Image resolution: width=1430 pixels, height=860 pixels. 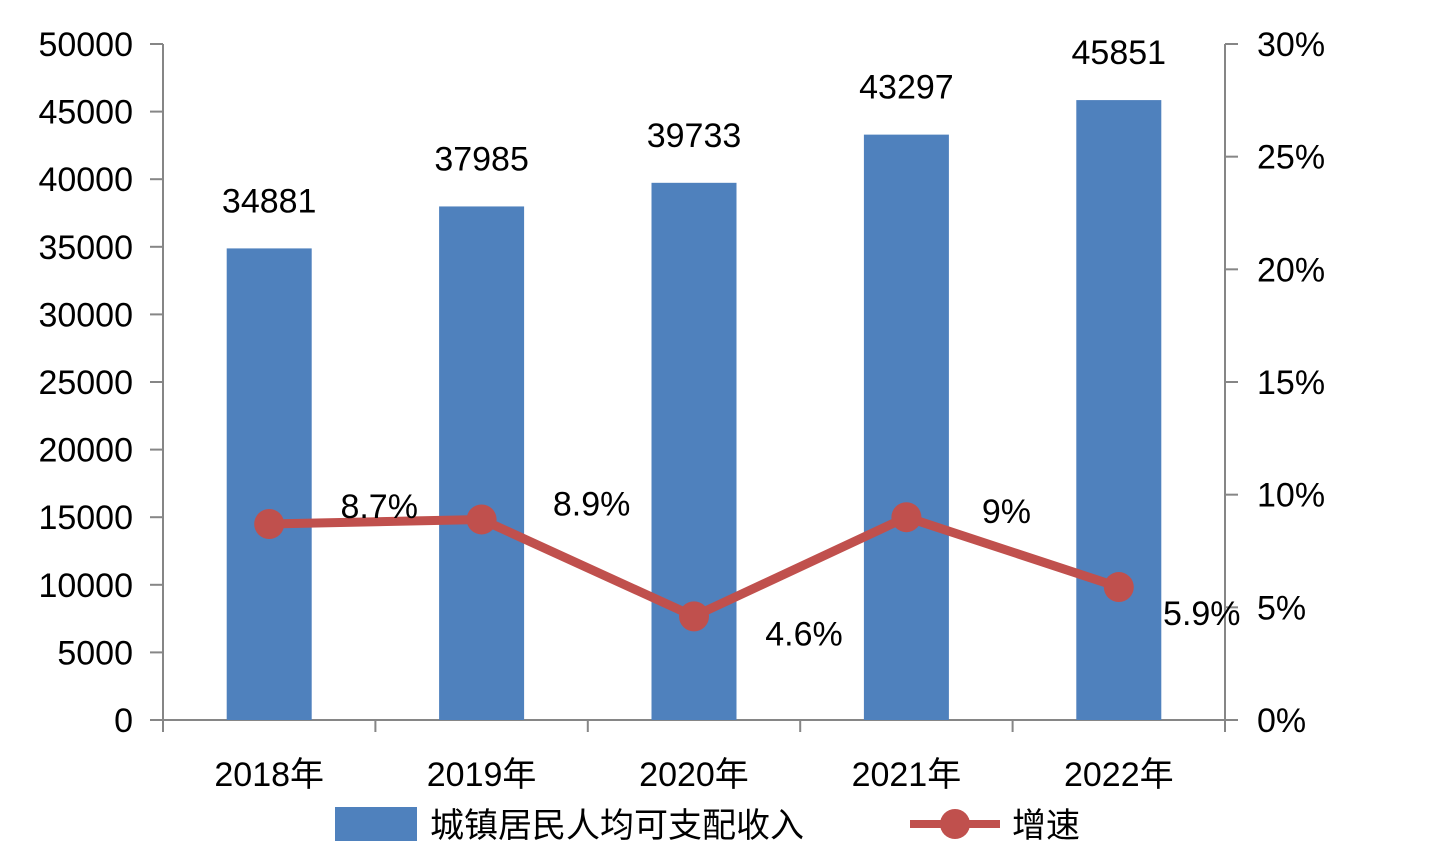 What do you see at coordinates (85, 315) in the screenshot?
I see `y-left-tick-label: 30000` at bounding box center [85, 315].